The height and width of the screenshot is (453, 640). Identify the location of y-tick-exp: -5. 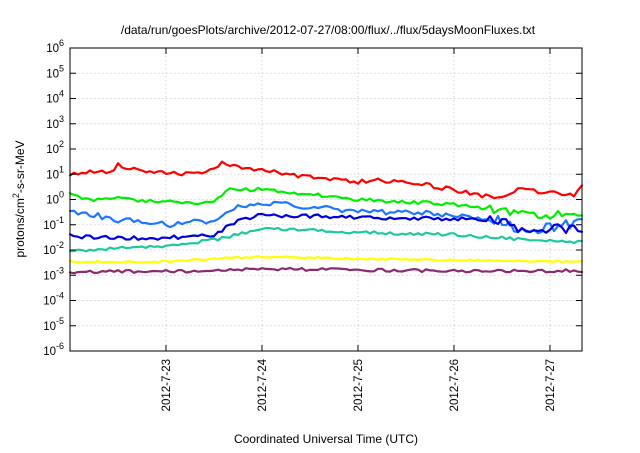
(60, 321).